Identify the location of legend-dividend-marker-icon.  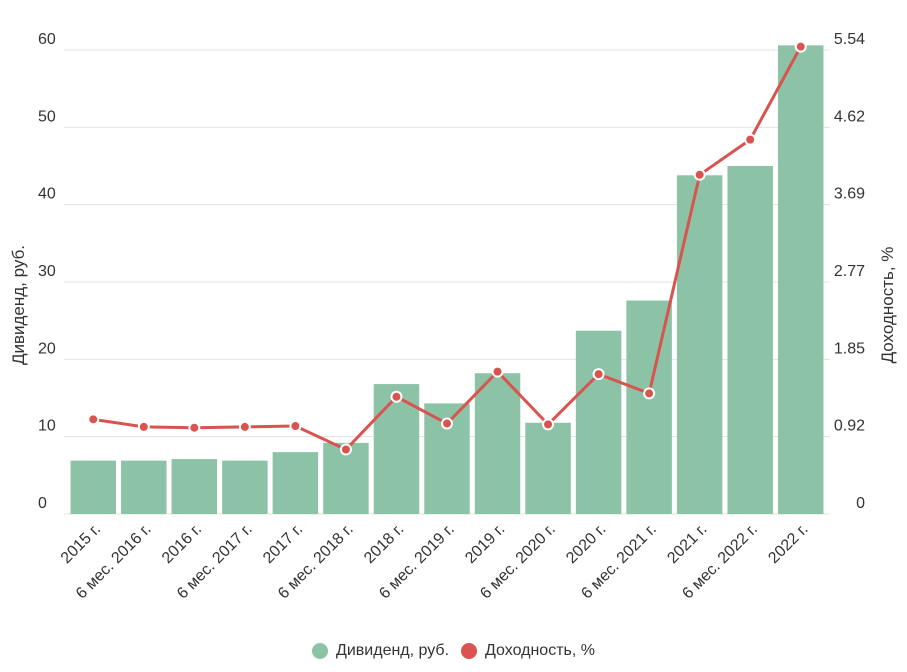
(320, 651).